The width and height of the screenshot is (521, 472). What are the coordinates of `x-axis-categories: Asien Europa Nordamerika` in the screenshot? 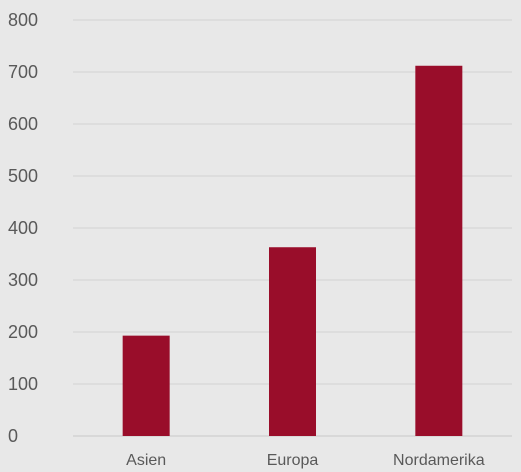 It's located at (305, 460).